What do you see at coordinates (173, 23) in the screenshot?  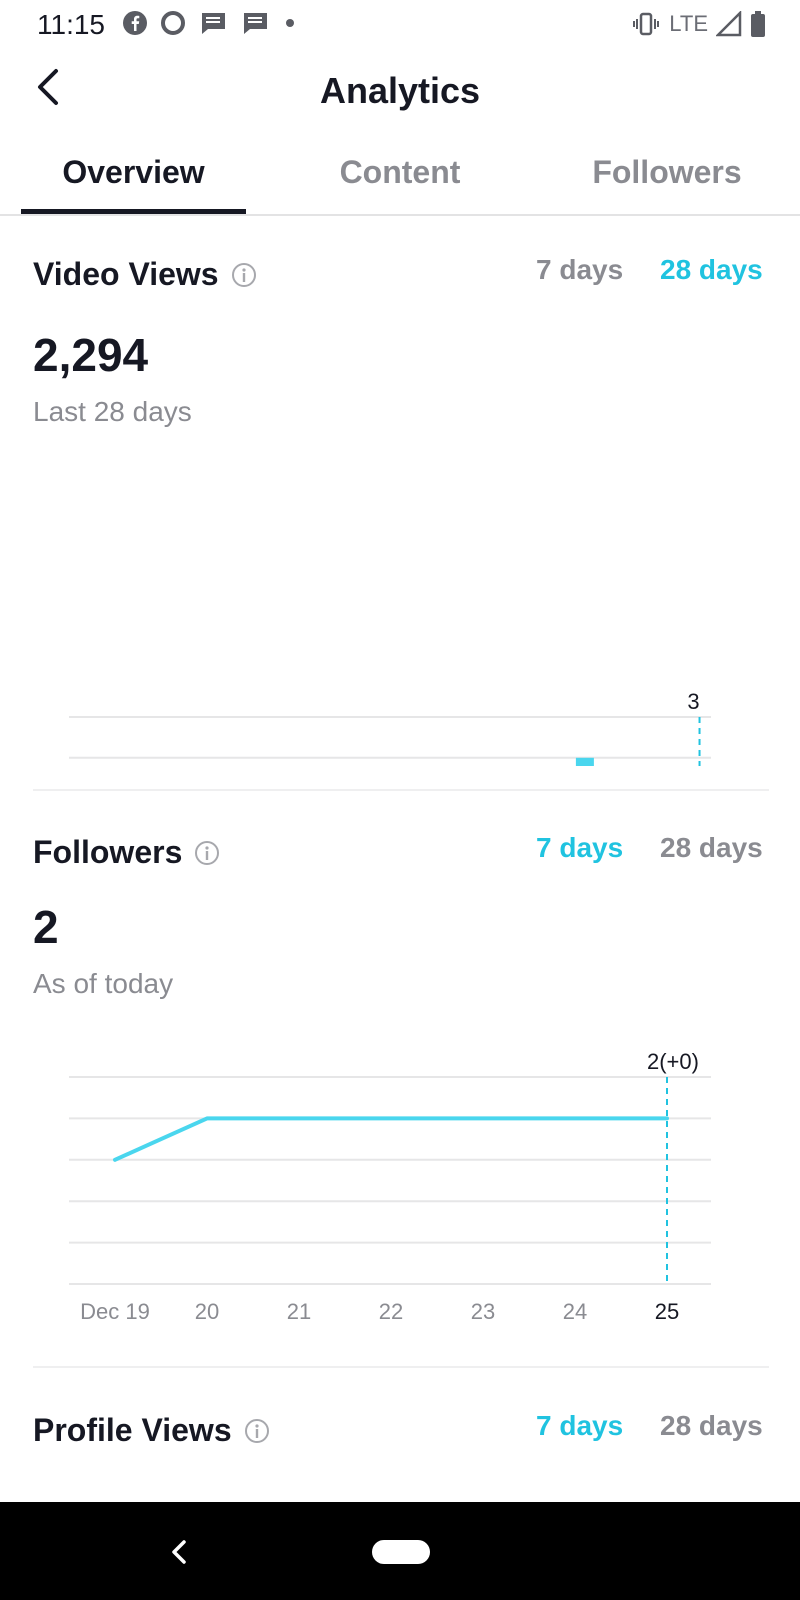 I see `circle-app-icon` at bounding box center [173, 23].